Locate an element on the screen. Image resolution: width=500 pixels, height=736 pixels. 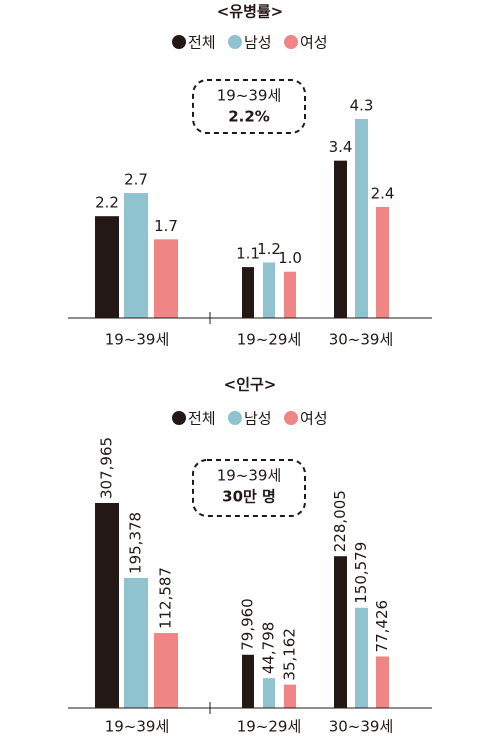
chart-title: <인구> is located at coordinates (250, 385).